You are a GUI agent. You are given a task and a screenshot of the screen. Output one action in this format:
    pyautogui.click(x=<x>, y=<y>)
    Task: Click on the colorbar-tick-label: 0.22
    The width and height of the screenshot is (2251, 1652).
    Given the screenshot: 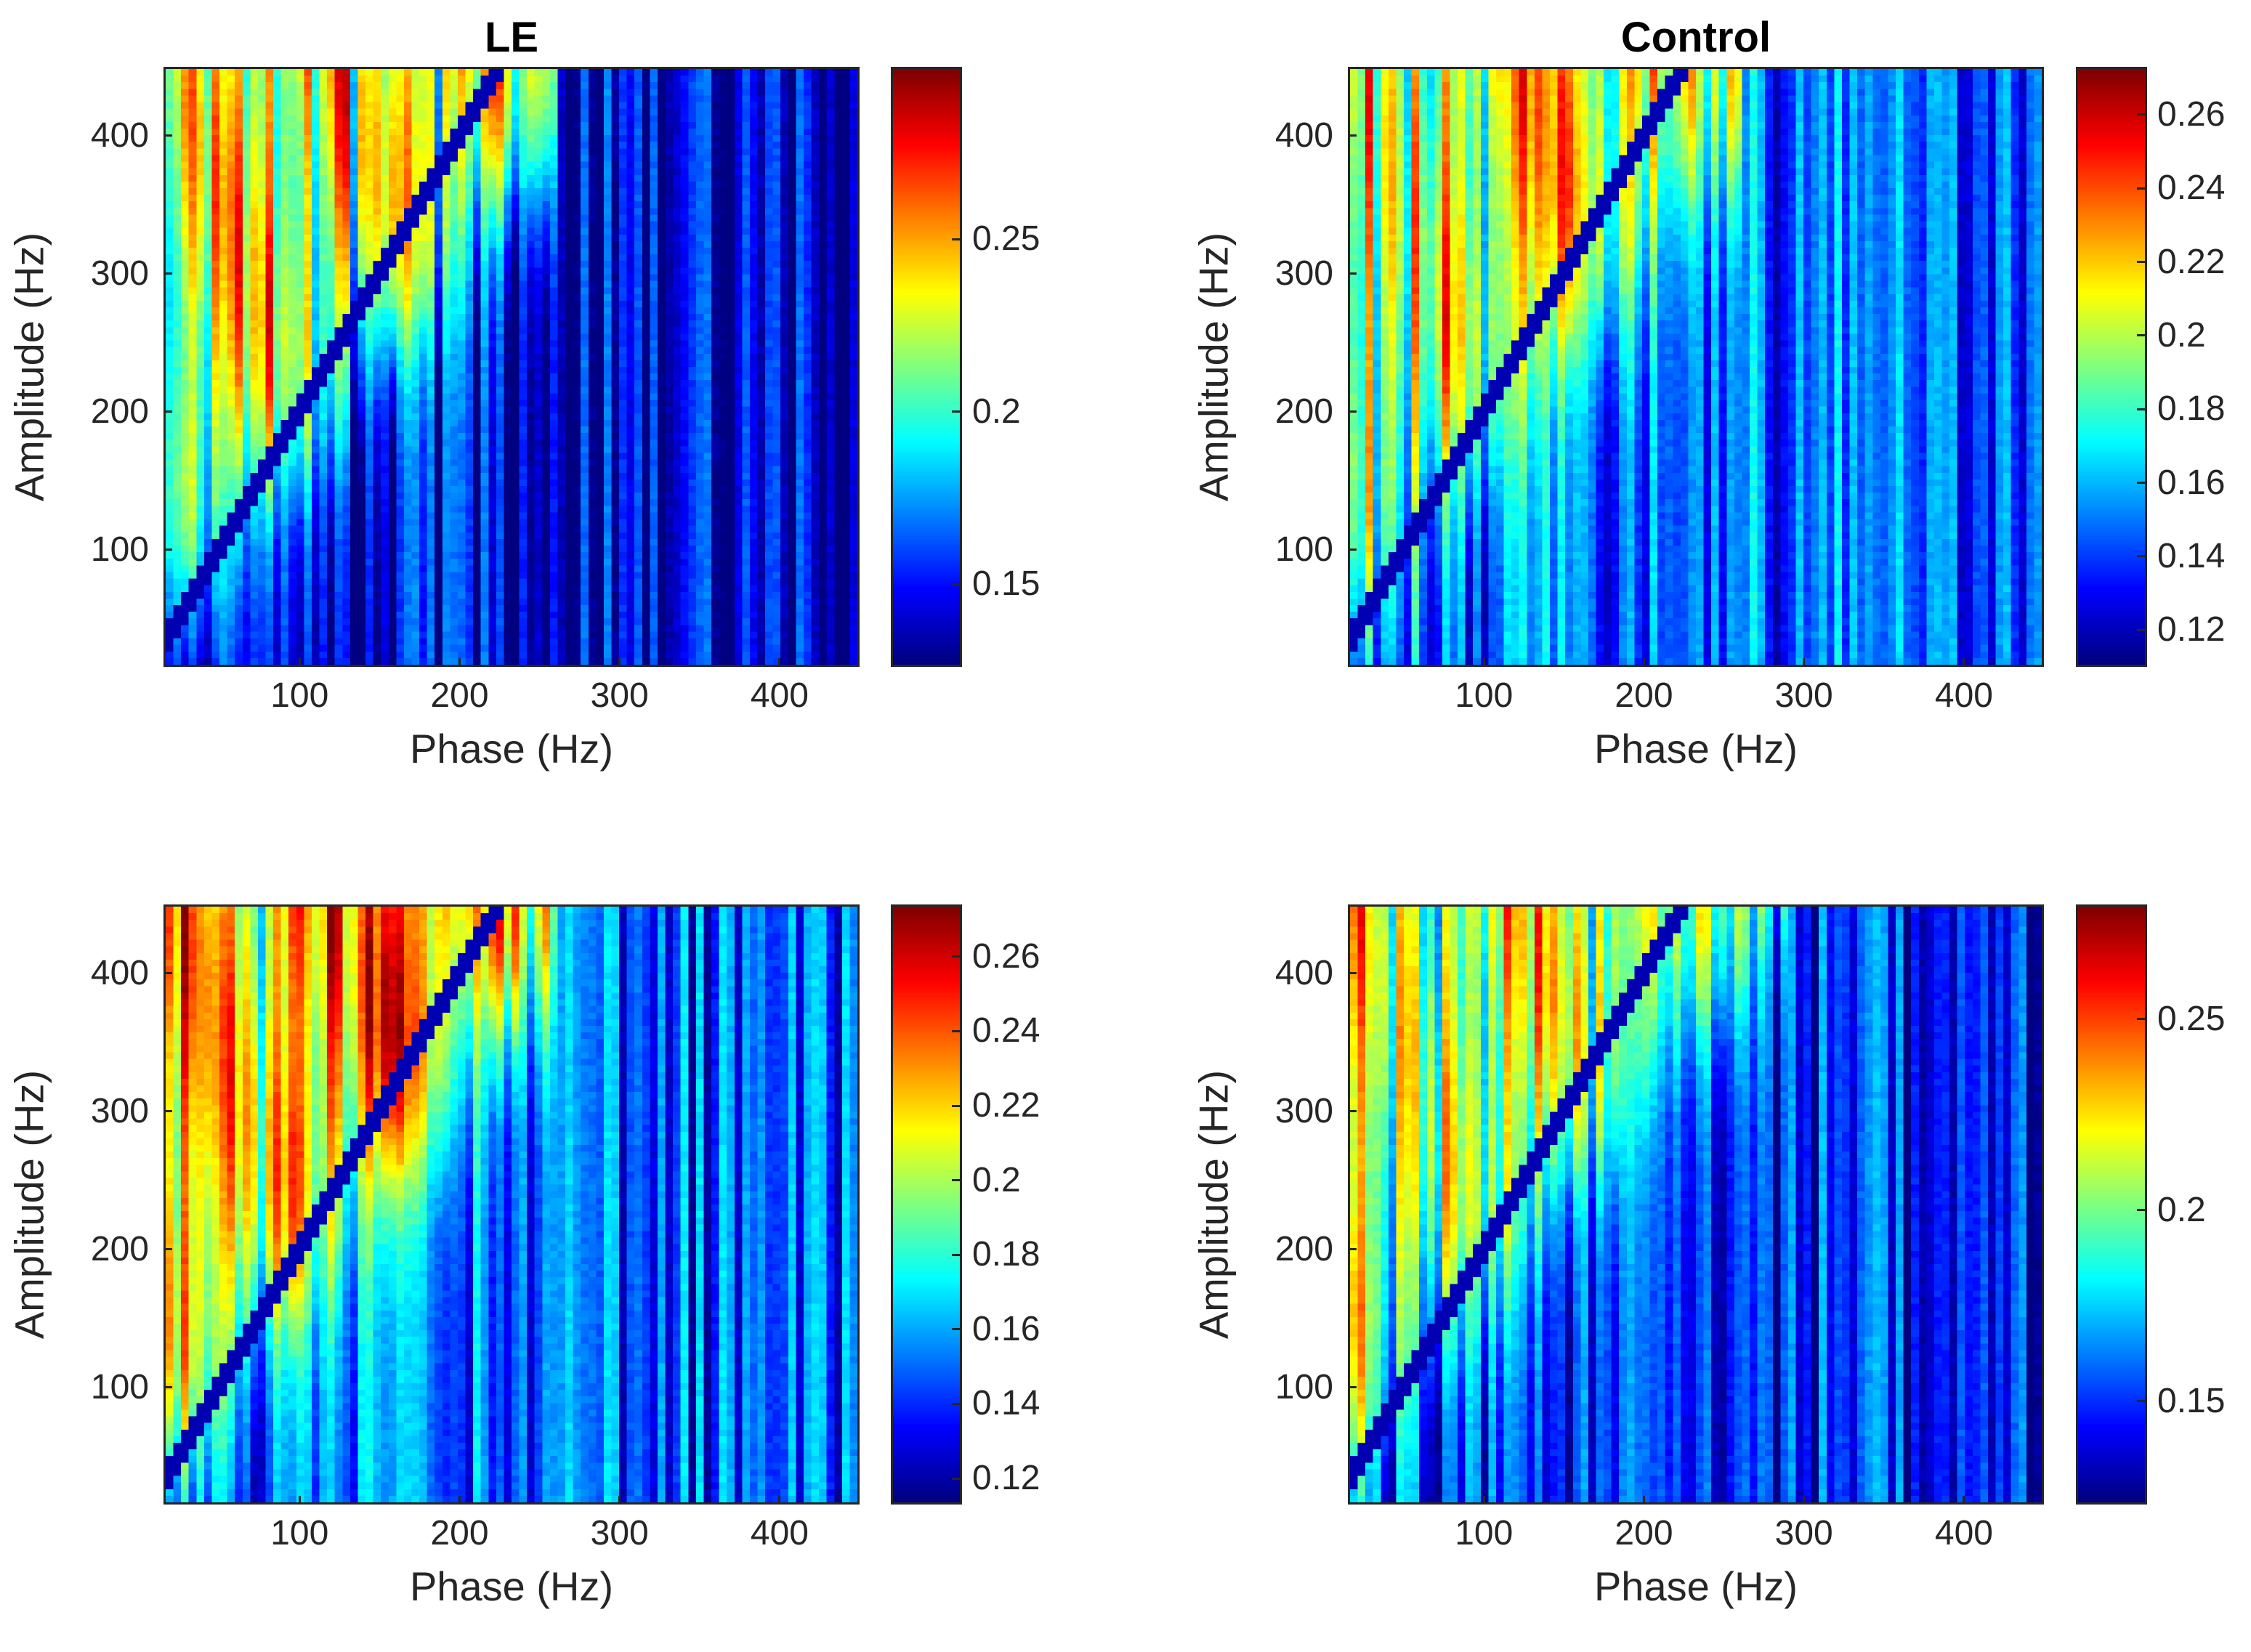 What is the action you would take?
    pyautogui.click(x=1006, y=1105)
    